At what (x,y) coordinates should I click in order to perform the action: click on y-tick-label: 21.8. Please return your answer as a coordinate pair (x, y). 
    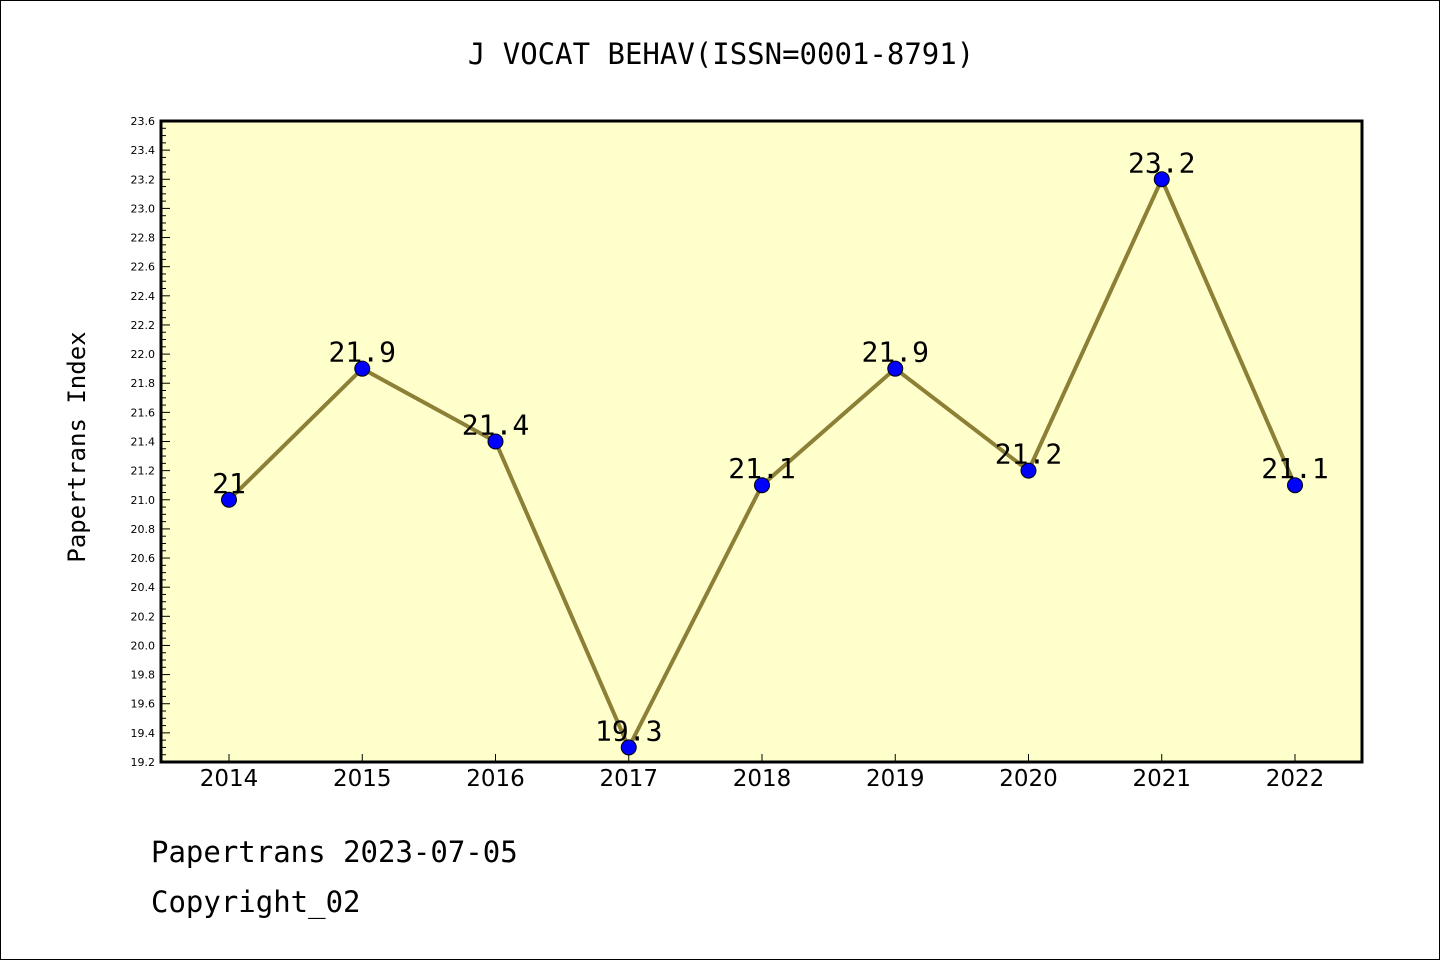
    Looking at the image, I should click on (143, 383).